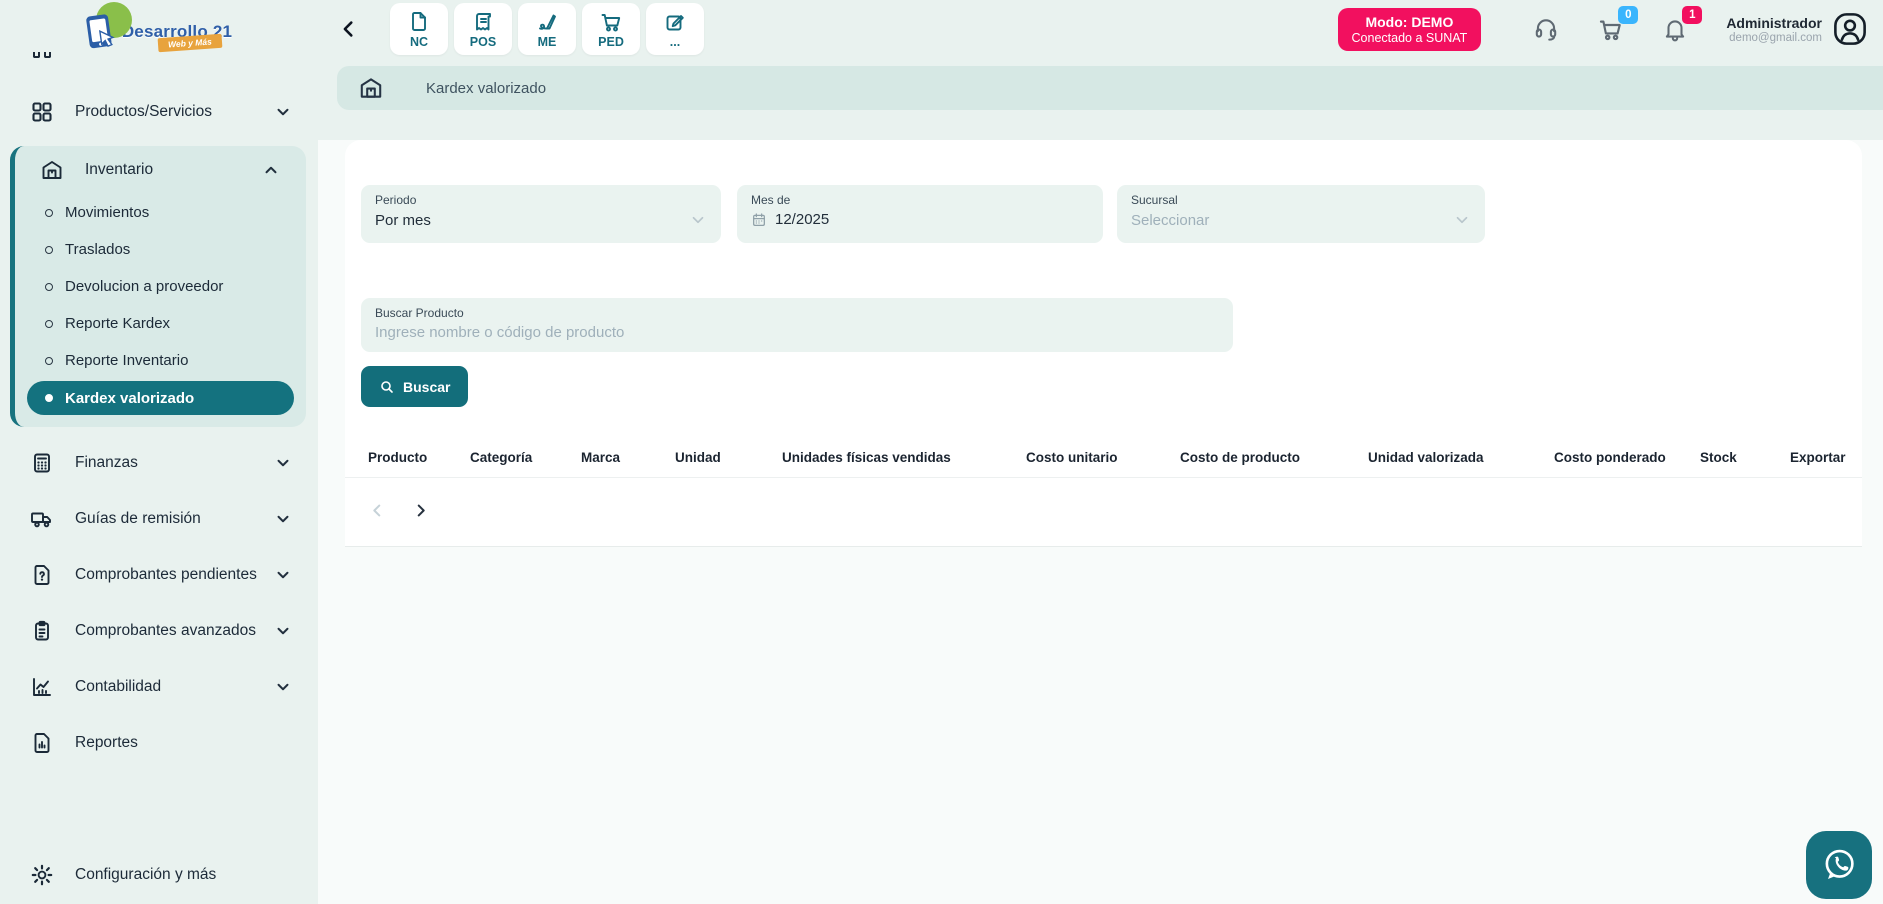 The height and width of the screenshot is (904, 1883). Describe the element at coordinates (160, 170) in the screenshot. I see `sidebar-item-inventario: Inventario` at that location.